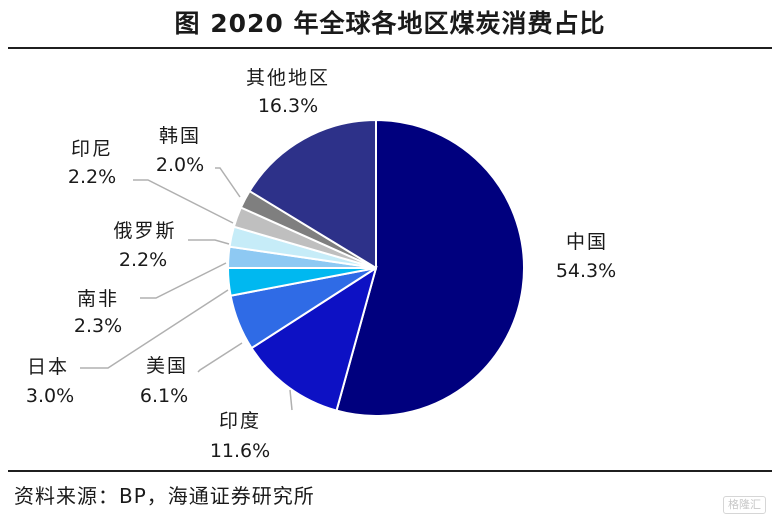 The image size is (780, 527). What do you see at coordinates (587, 242) in the screenshot?
I see `slice-name-label: 中国` at bounding box center [587, 242].